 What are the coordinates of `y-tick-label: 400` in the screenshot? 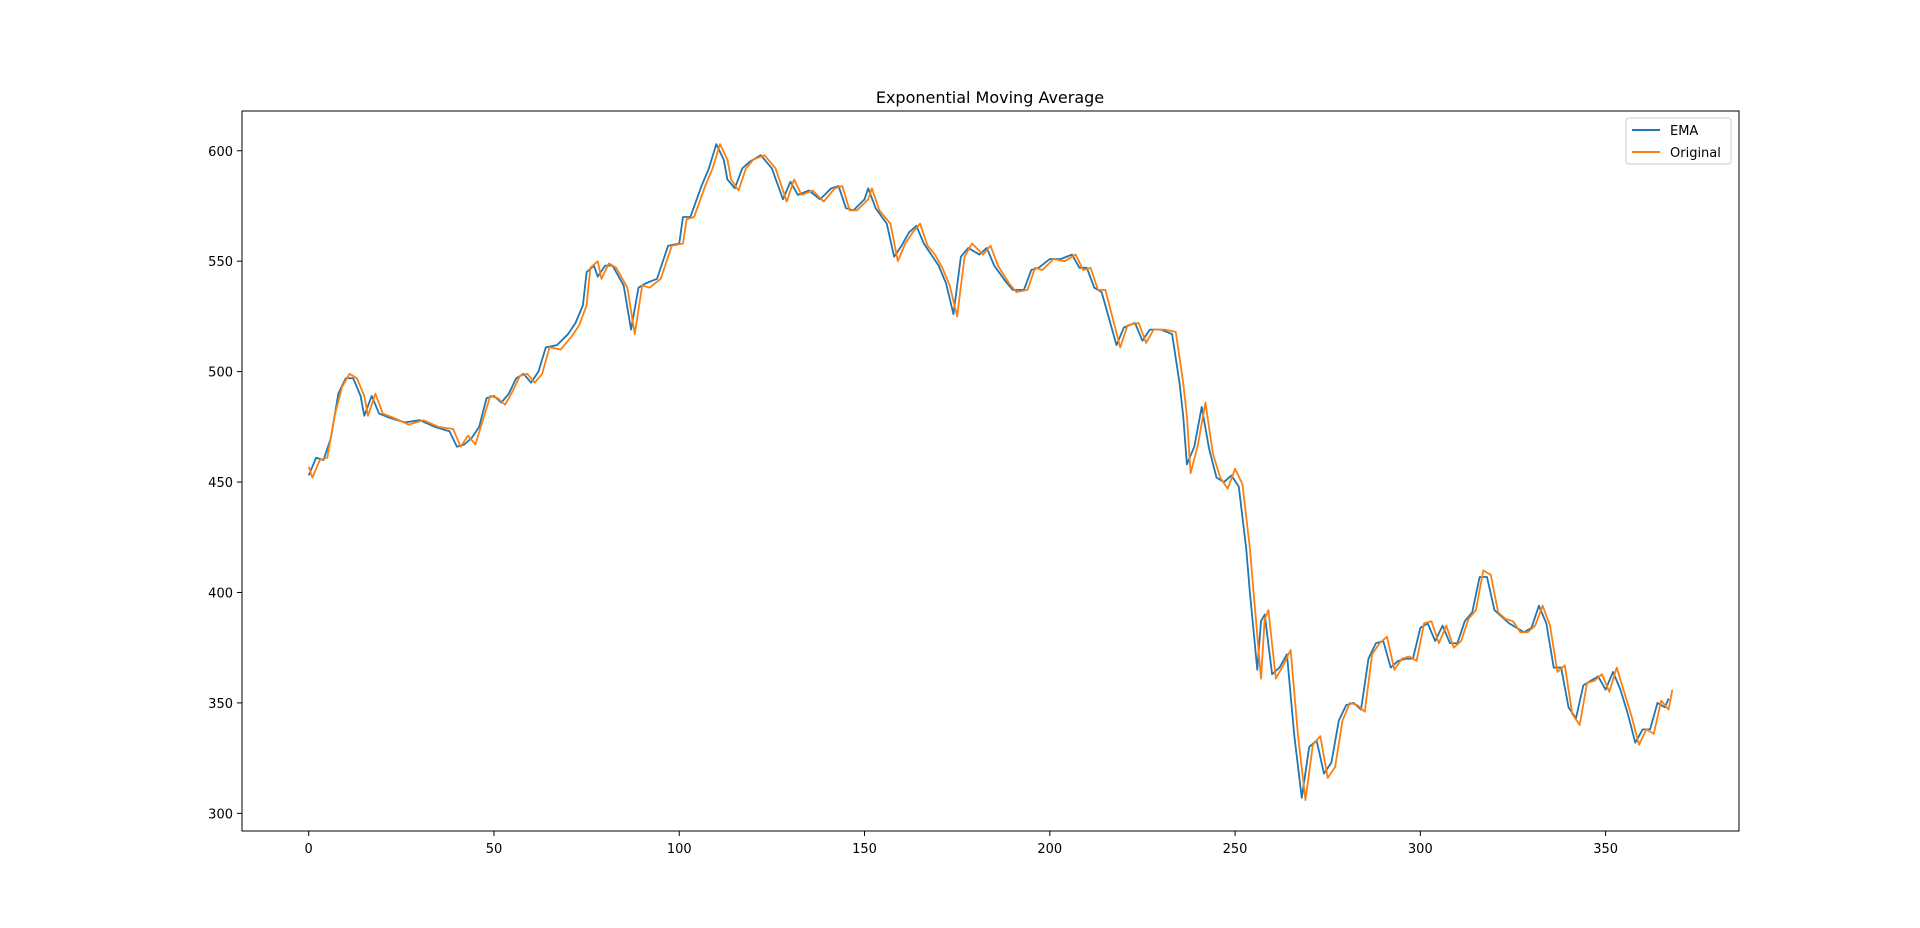 It's located at (220, 593).